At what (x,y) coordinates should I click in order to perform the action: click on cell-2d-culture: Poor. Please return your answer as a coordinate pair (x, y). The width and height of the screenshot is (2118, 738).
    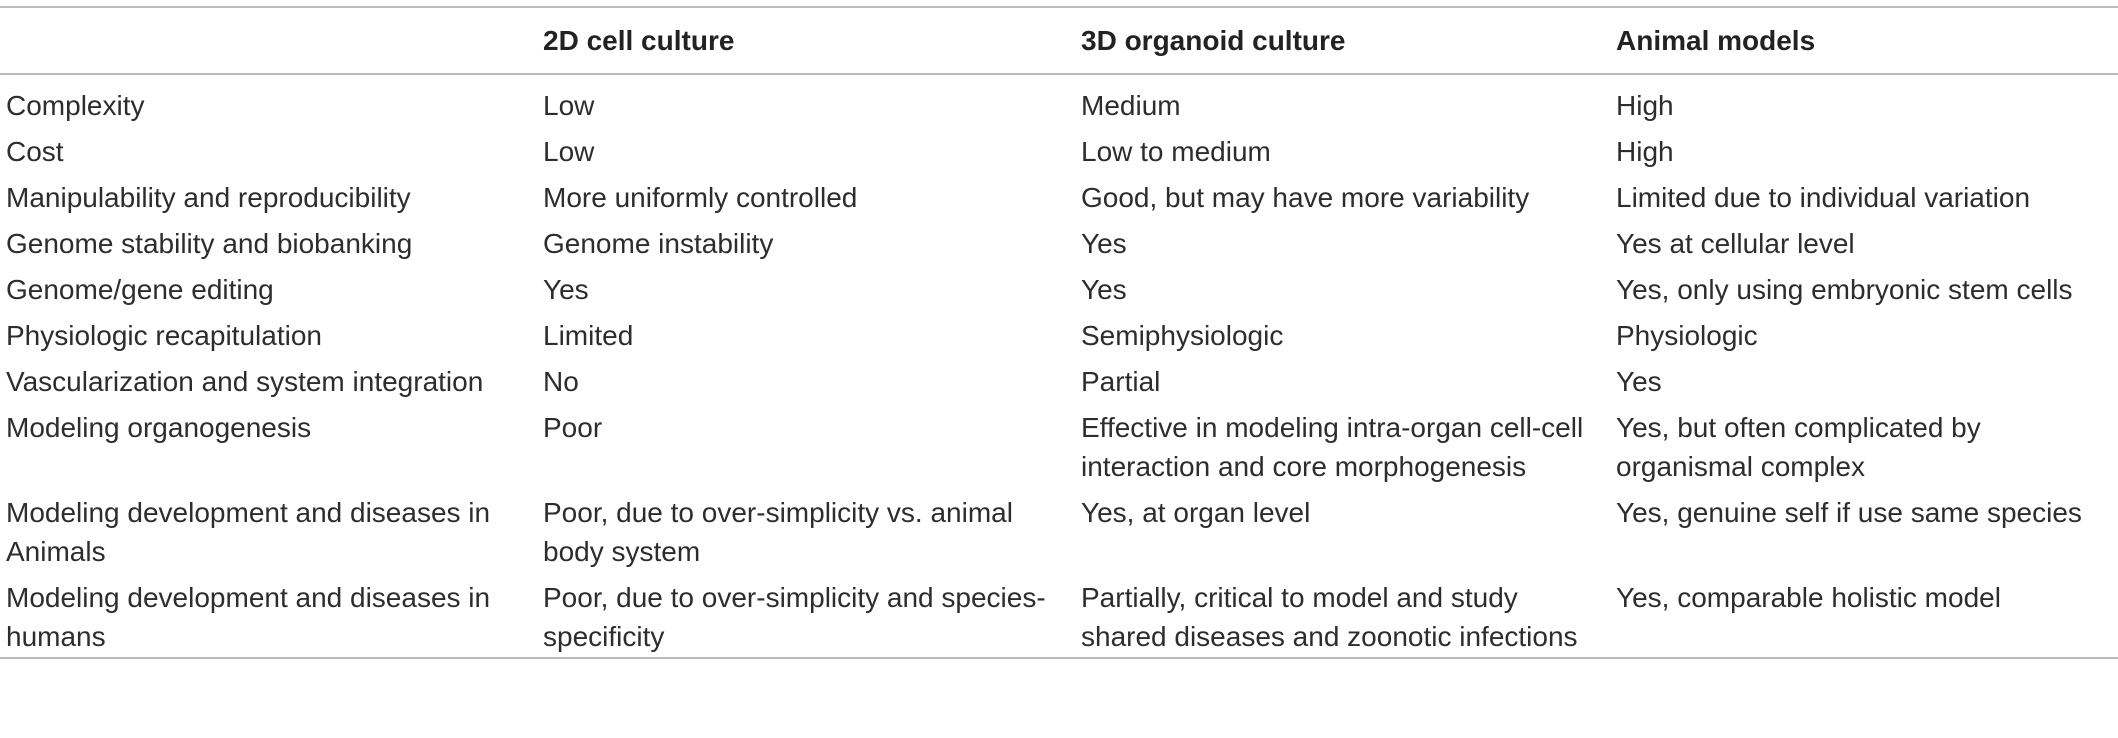
    Looking at the image, I should click on (573, 427).